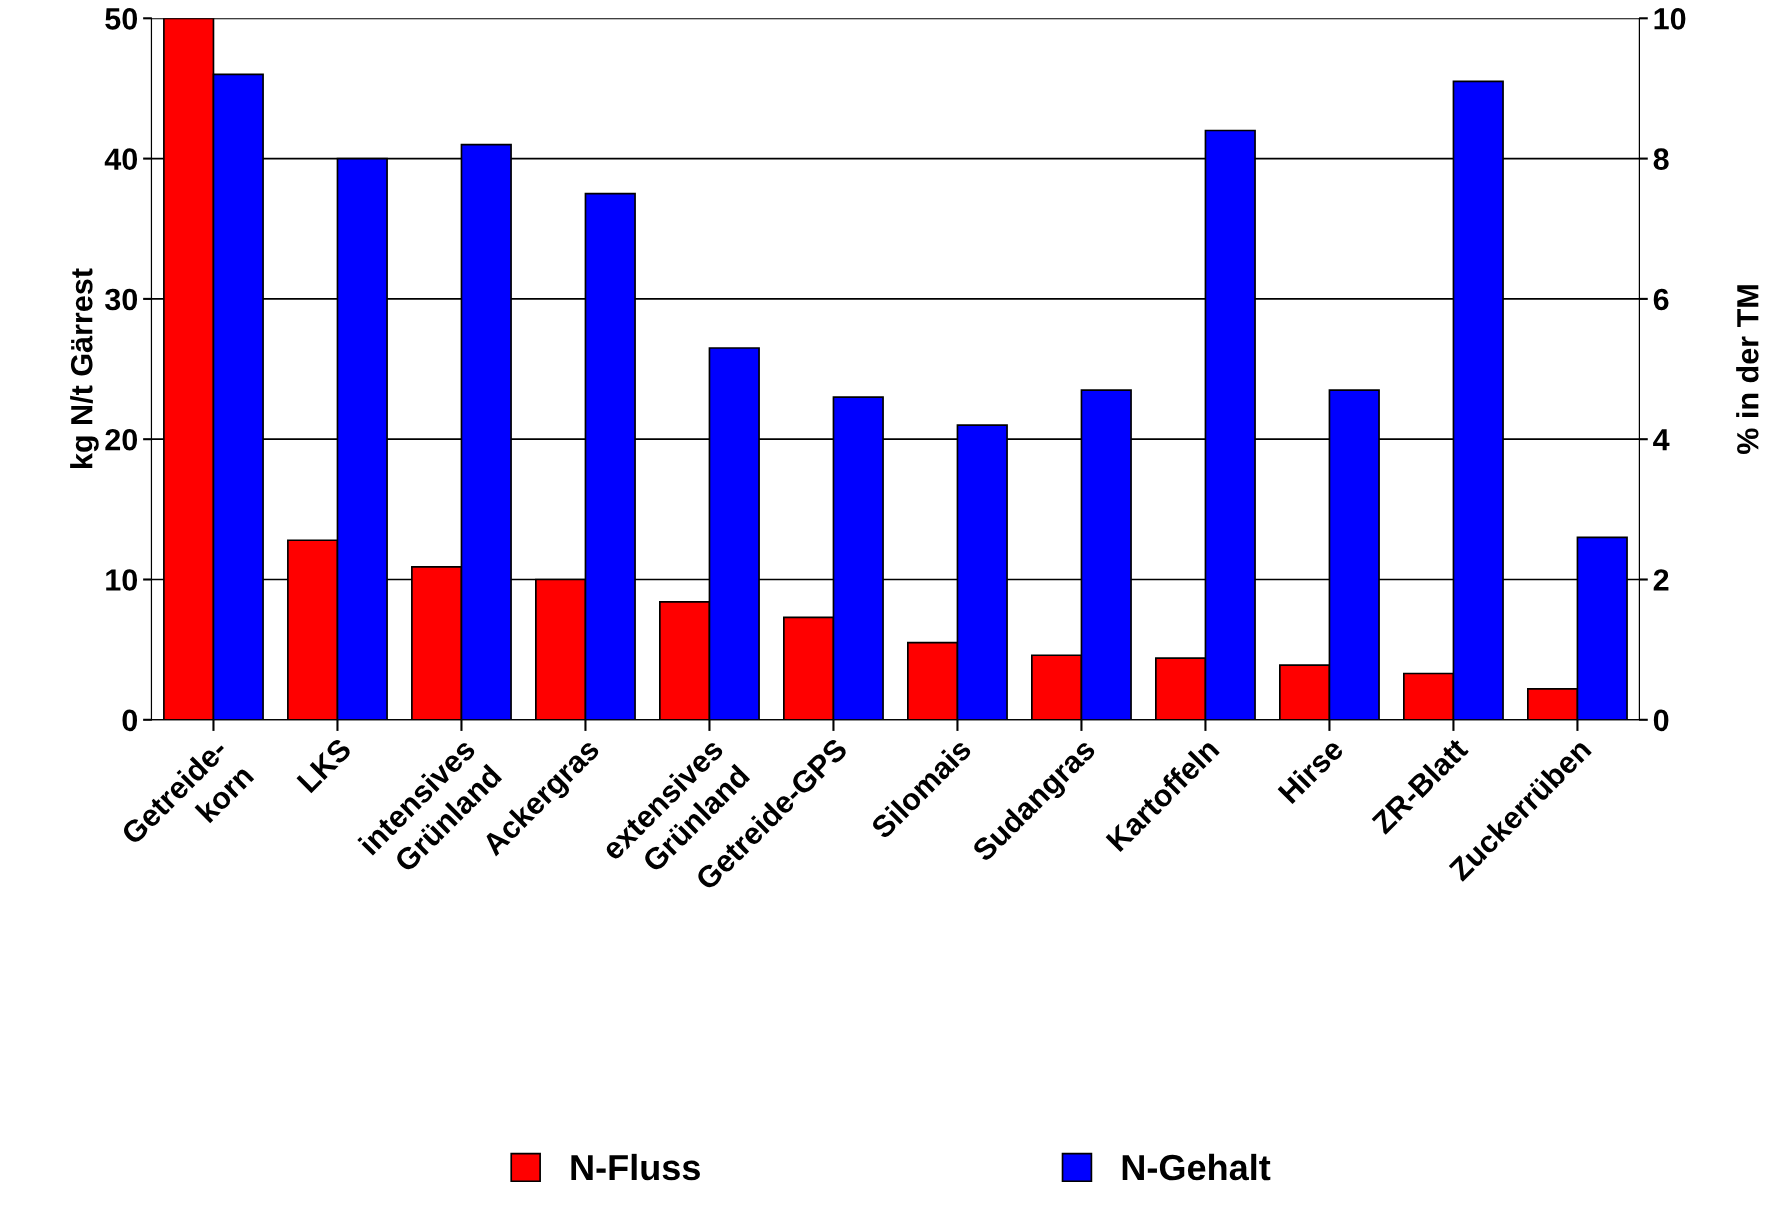 This screenshot has width=1782, height=1220. What do you see at coordinates (122, 580) in the screenshot?
I see `y-tick-label: 10` at bounding box center [122, 580].